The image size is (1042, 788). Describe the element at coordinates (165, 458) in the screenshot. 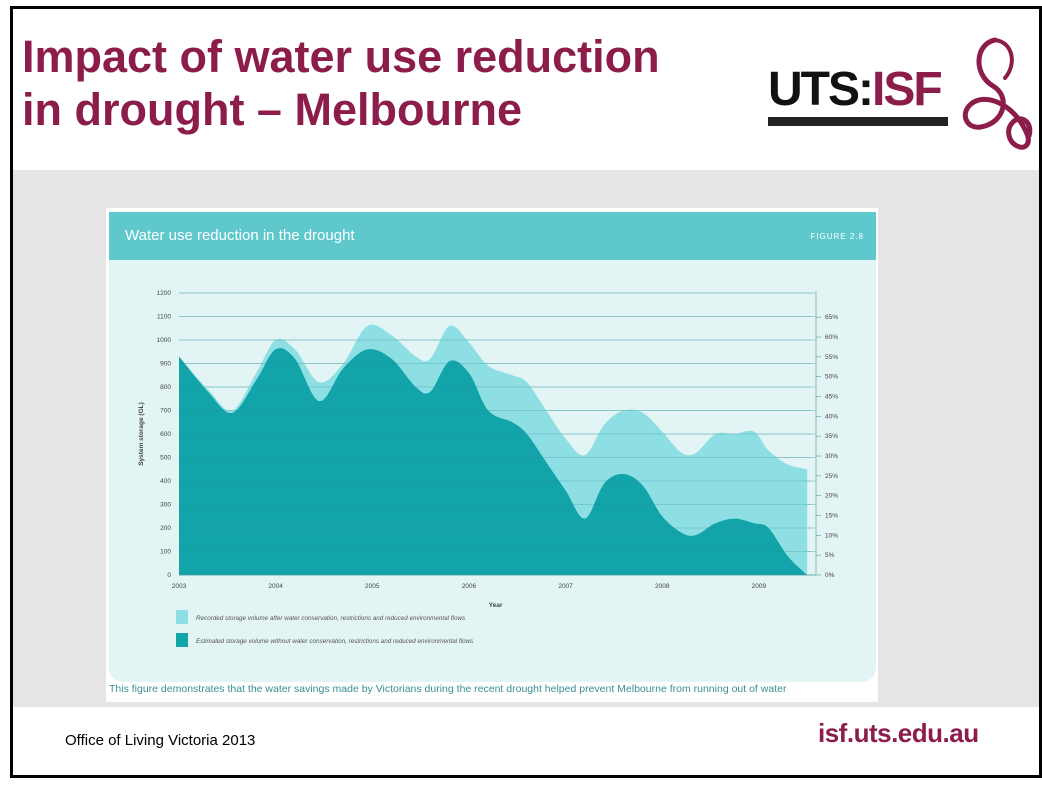

I see `y-tick-label-5: 500` at that location.